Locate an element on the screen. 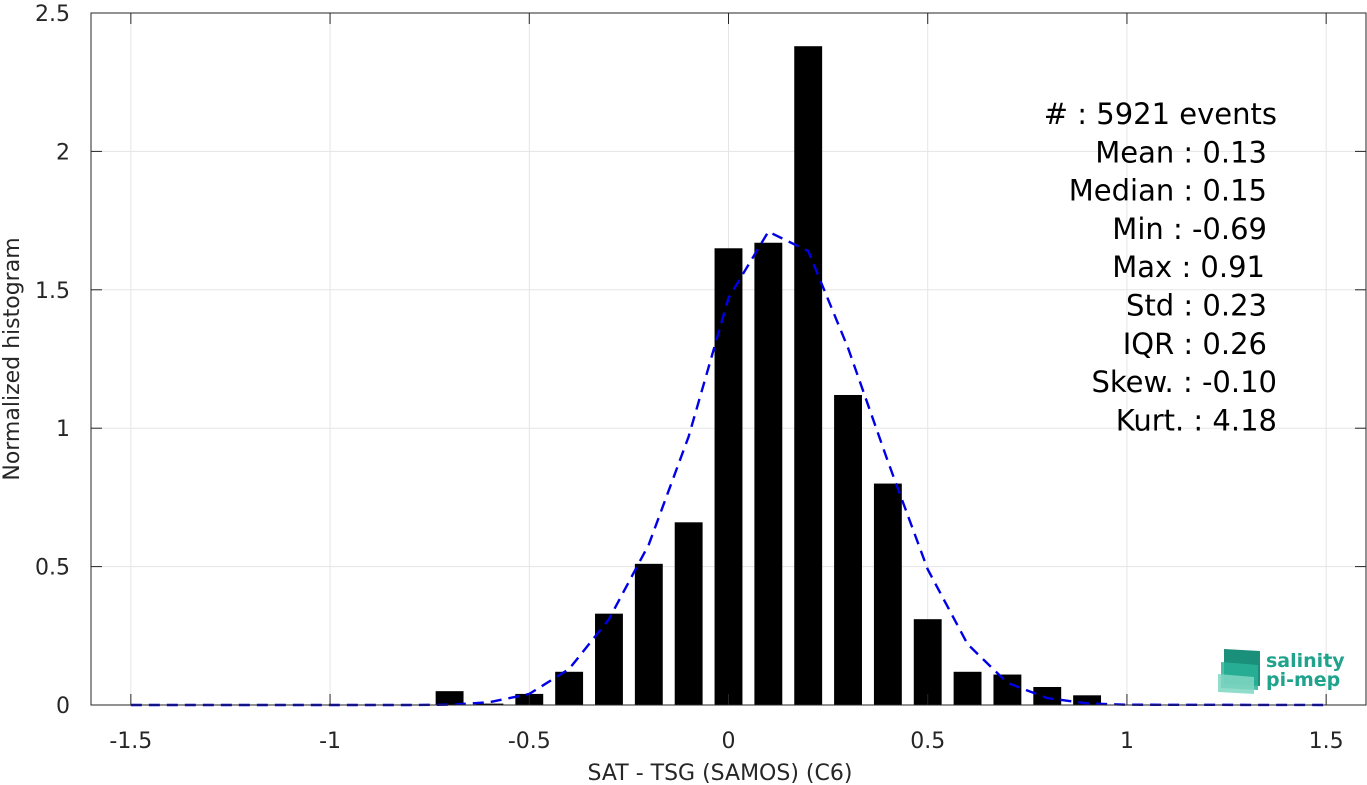  x-axis-title: SAT - TSG (SAMOS) (C6) is located at coordinates (720, 773).